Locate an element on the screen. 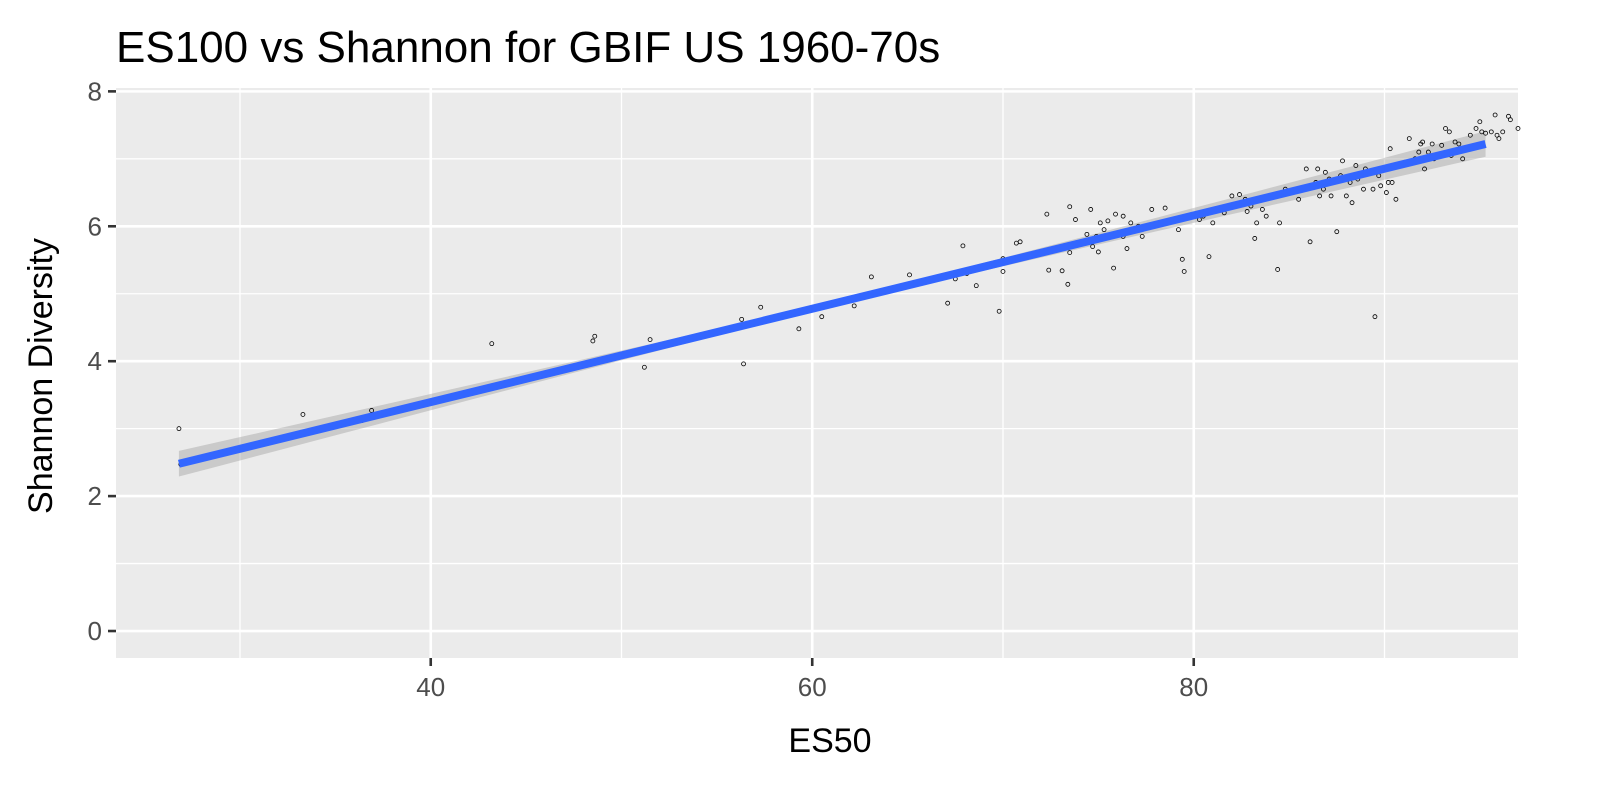  x-axis-title: ES50 is located at coordinates (829, 741).